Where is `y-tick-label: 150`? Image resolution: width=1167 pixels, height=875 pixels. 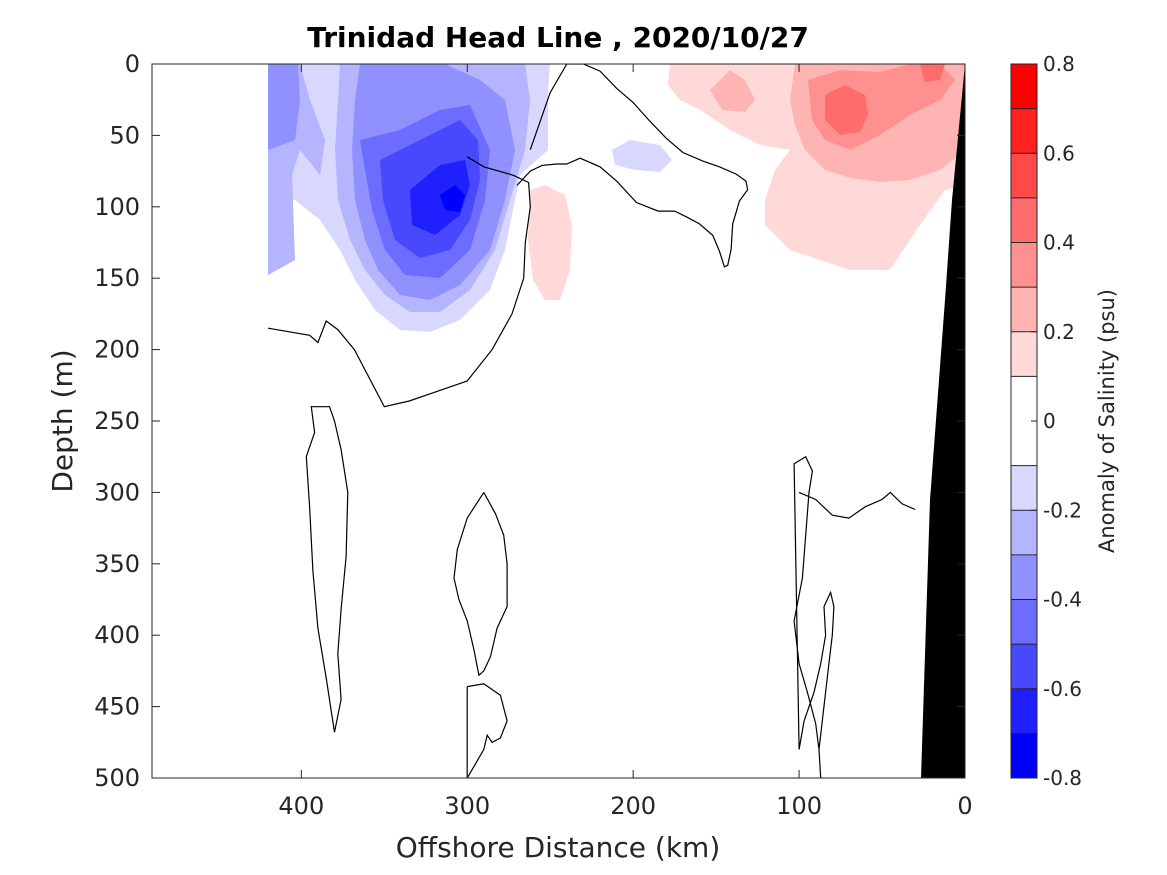
y-tick-label: 150 is located at coordinates (117, 278).